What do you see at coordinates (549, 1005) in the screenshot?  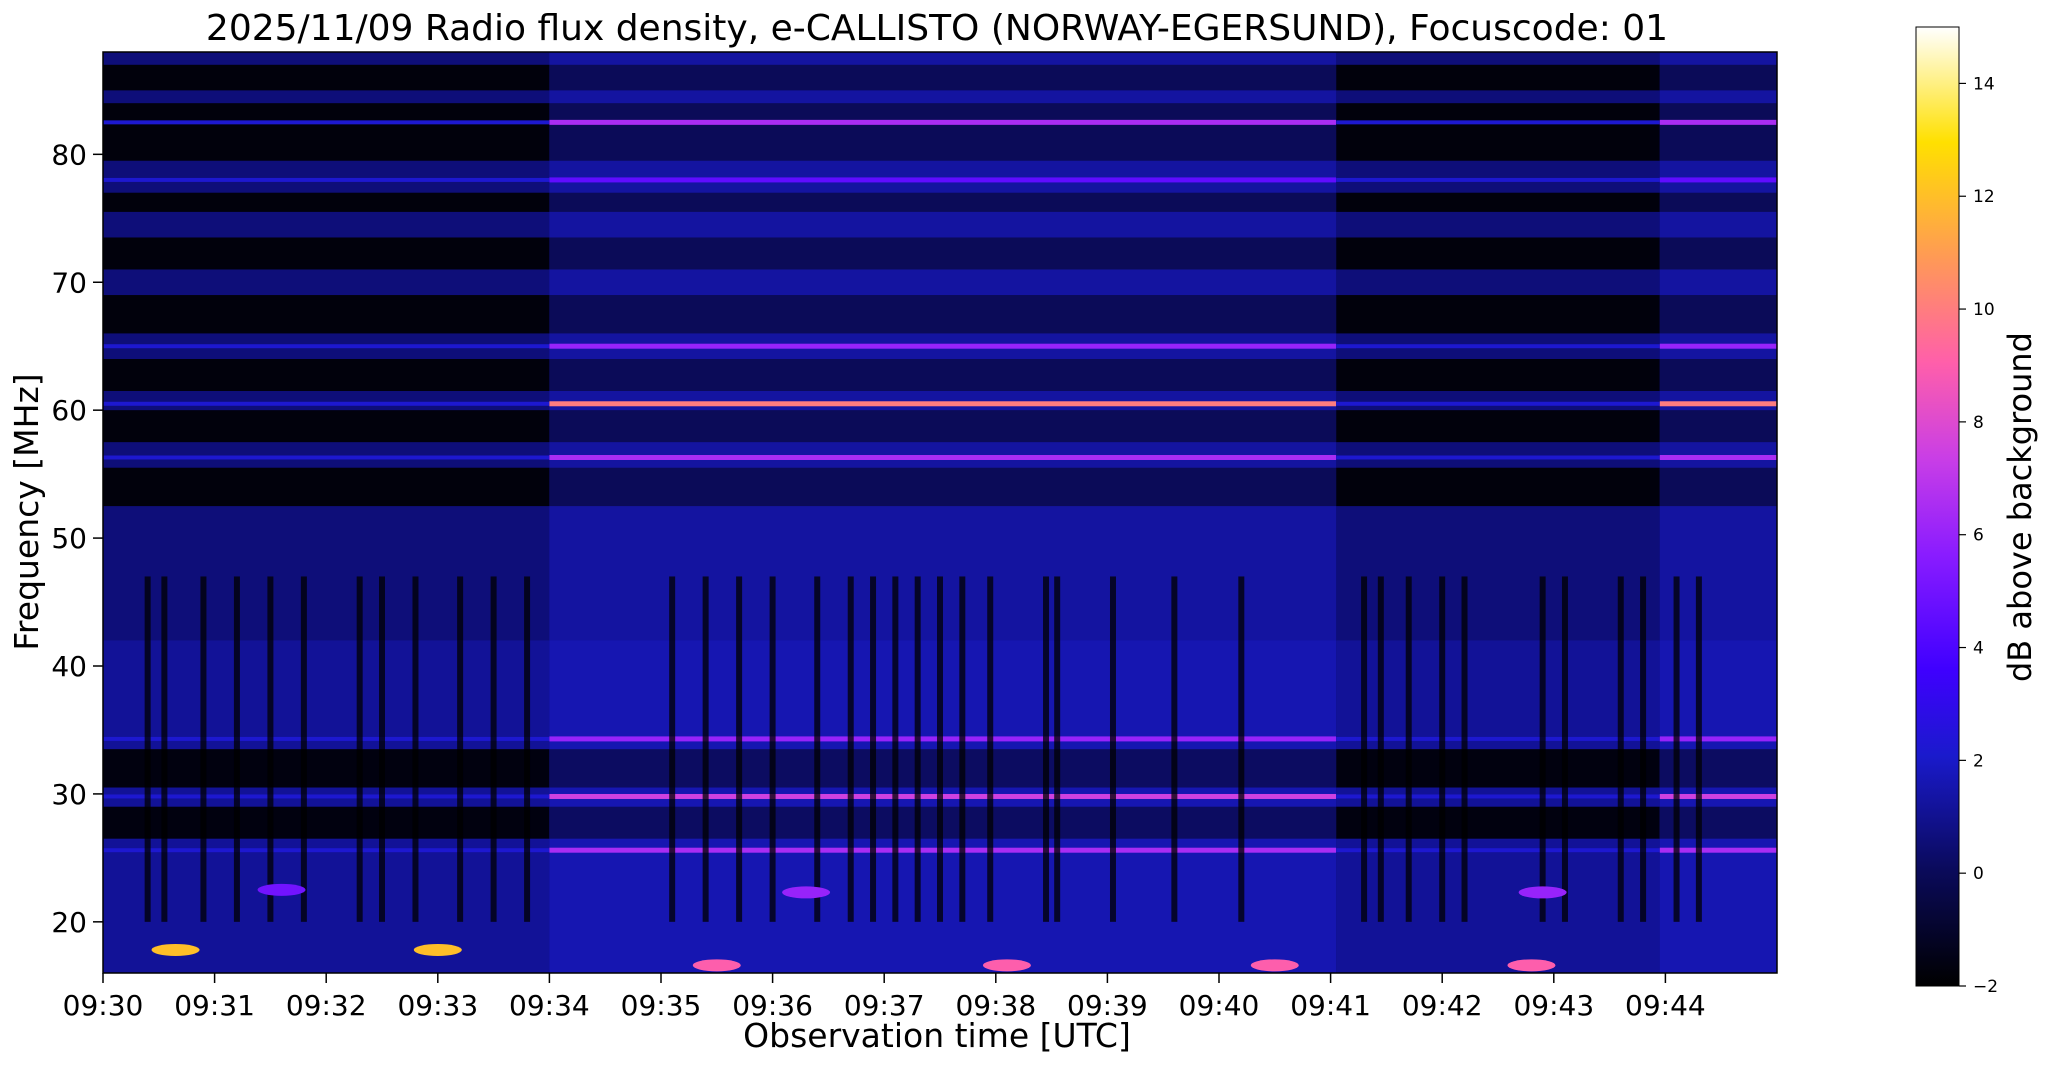 I see `x-tick-label: 09:34` at bounding box center [549, 1005].